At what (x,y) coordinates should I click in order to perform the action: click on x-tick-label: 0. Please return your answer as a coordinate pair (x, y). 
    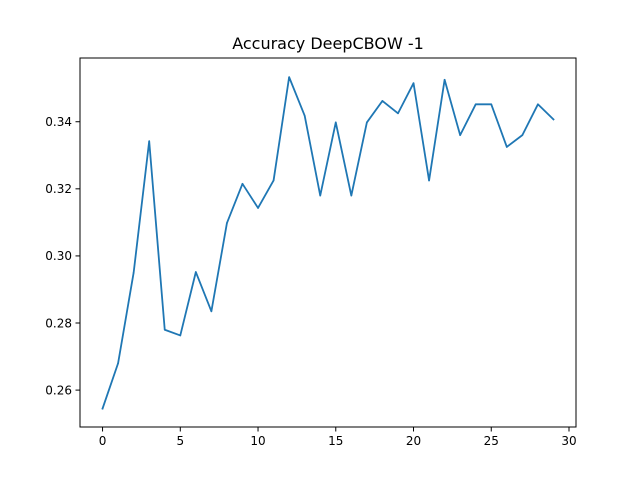
    Looking at the image, I should click on (103, 441).